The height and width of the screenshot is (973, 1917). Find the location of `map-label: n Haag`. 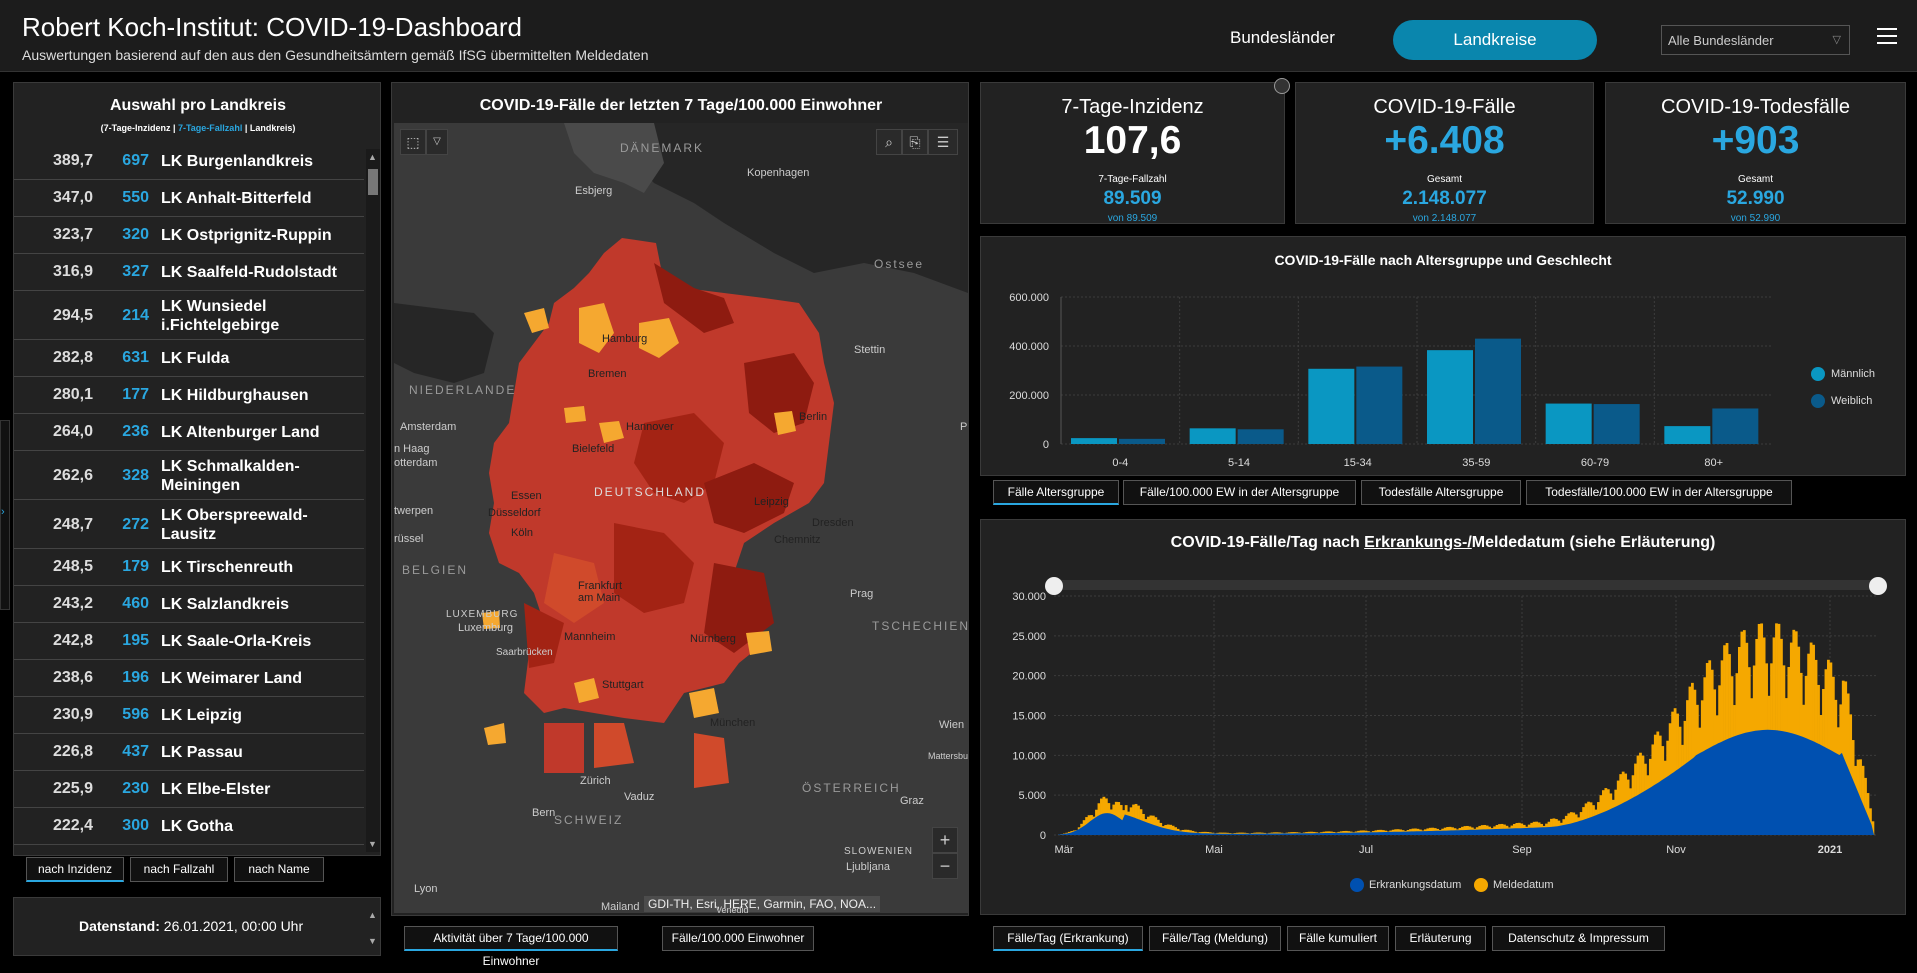

map-label: n Haag is located at coordinates (411, 449).